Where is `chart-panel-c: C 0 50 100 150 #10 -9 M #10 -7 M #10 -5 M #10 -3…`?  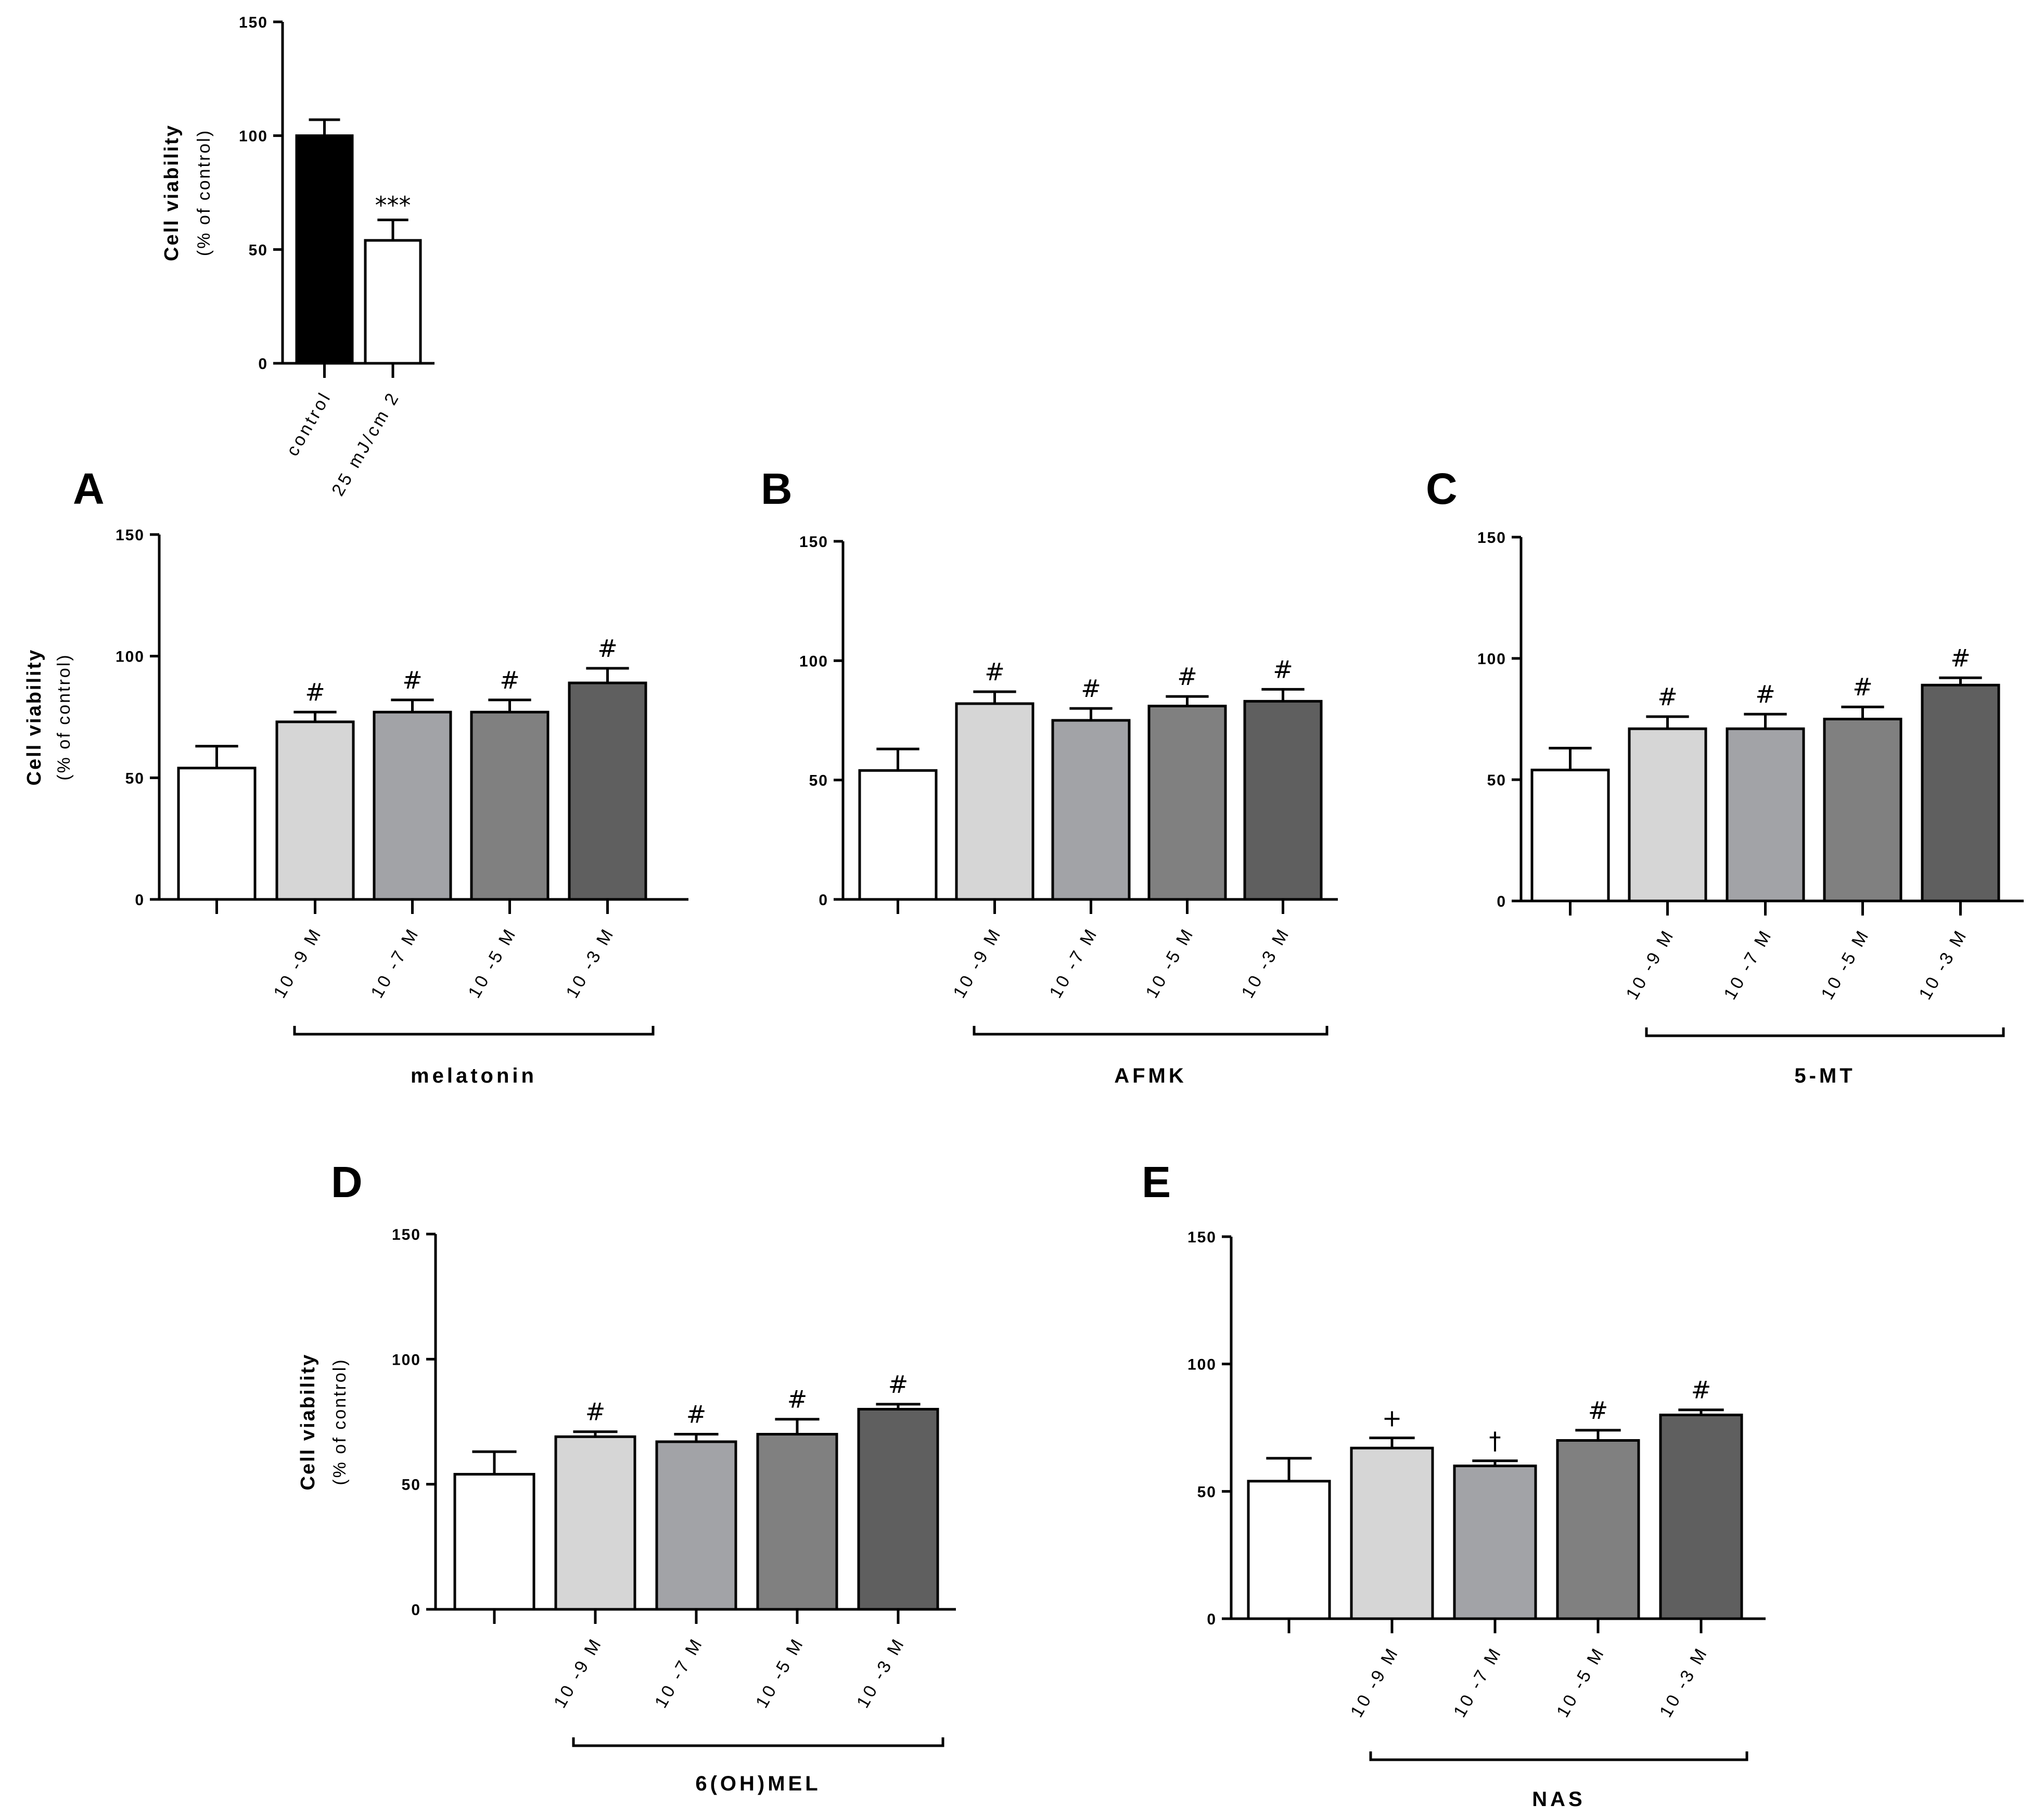 chart-panel-c: C 0 50 100 150 #10 -9 M #10 -7 M #10 -5 M #10 -3… is located at coordinates (1725, 775).